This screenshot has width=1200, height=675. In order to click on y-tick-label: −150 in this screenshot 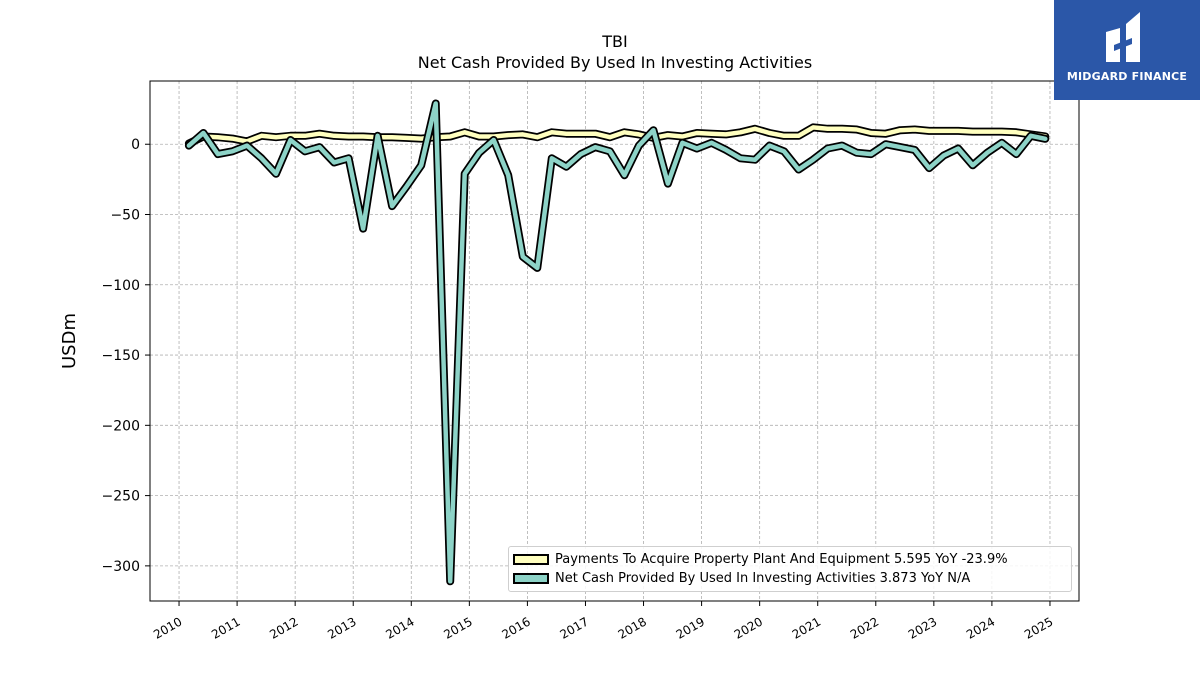, I will do `click(121, 356)`.